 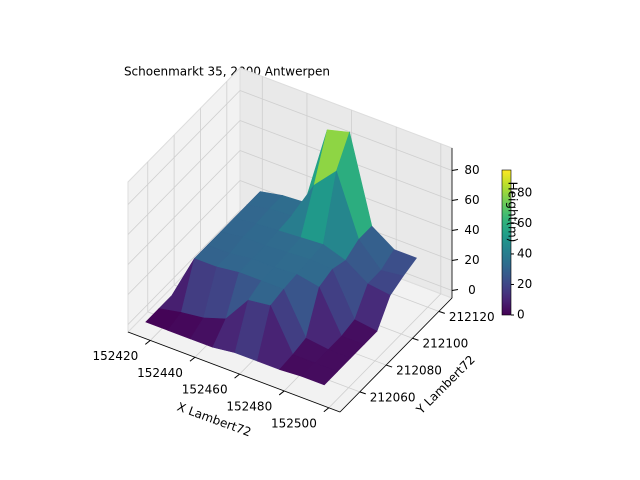 I want to click on z-tick-label: 80, so click(x=471, y=170).